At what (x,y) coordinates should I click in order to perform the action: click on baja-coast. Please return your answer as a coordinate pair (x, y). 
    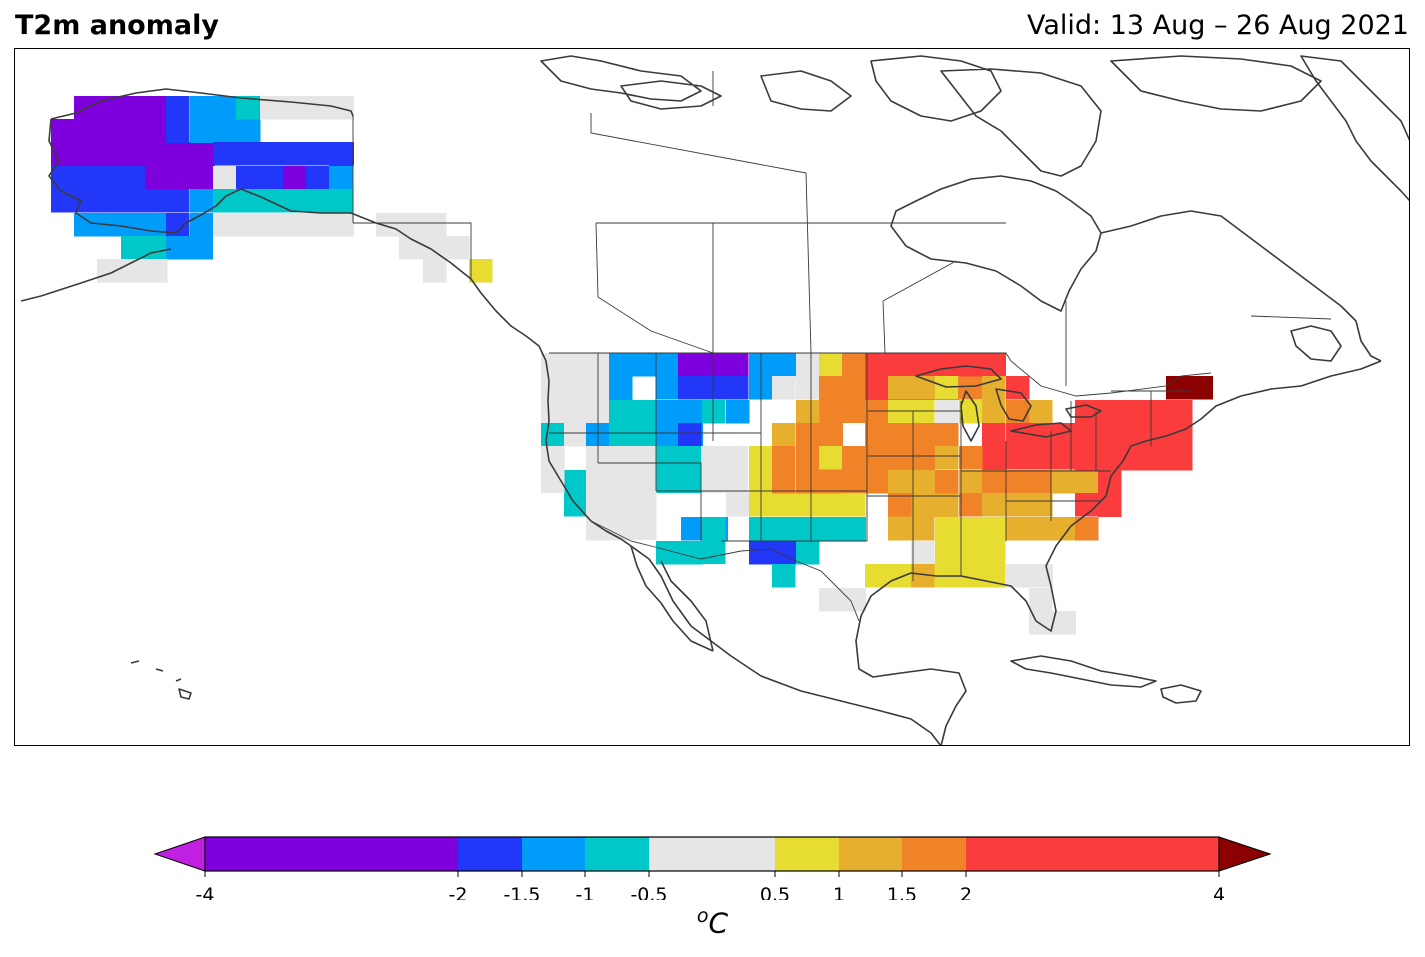
    Looking at the image, I should click on (672, 598).